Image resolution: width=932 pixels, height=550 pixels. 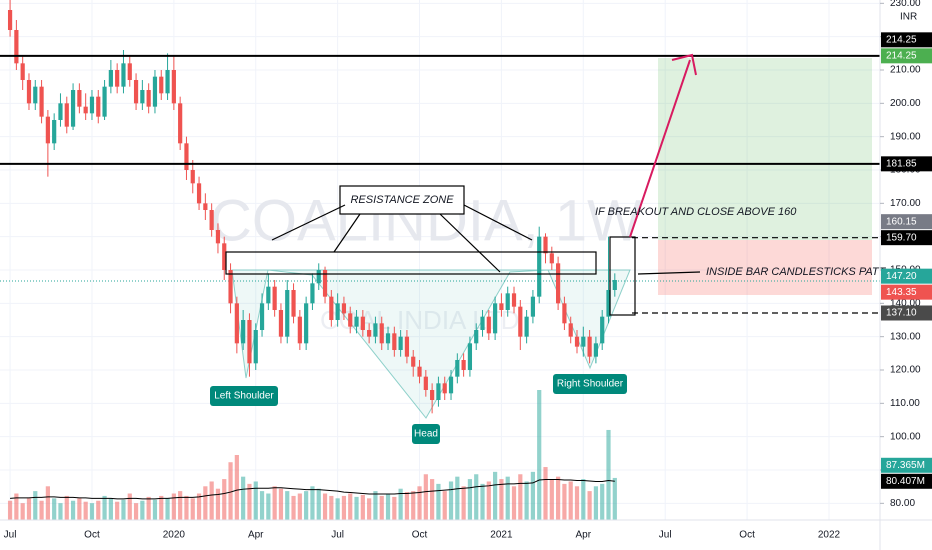 What do you see at coordinates (402, 200) in the screenshot?
I see `resistance-label-box` at bounding box center [402, 200].